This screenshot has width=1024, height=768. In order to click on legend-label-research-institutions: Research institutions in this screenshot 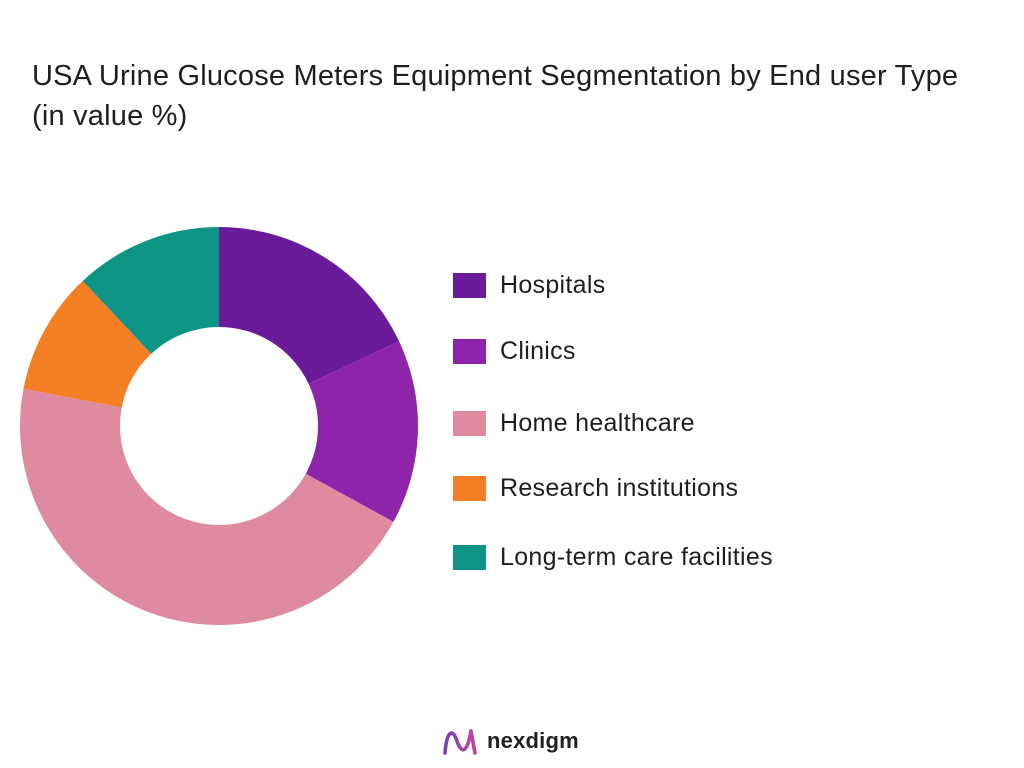, I will do `click(619, 487)`.